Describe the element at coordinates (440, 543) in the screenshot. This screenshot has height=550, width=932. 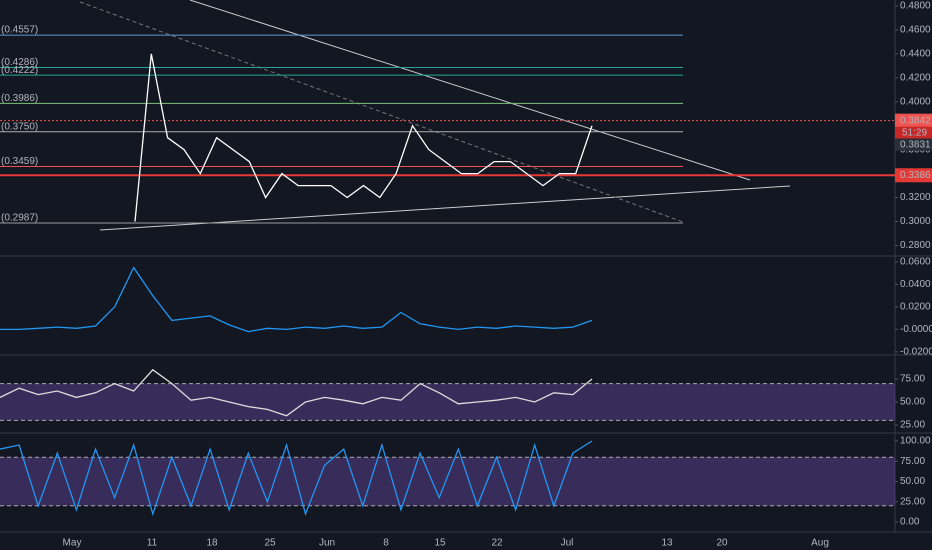
I see `x-tick-label: 15` at that location.